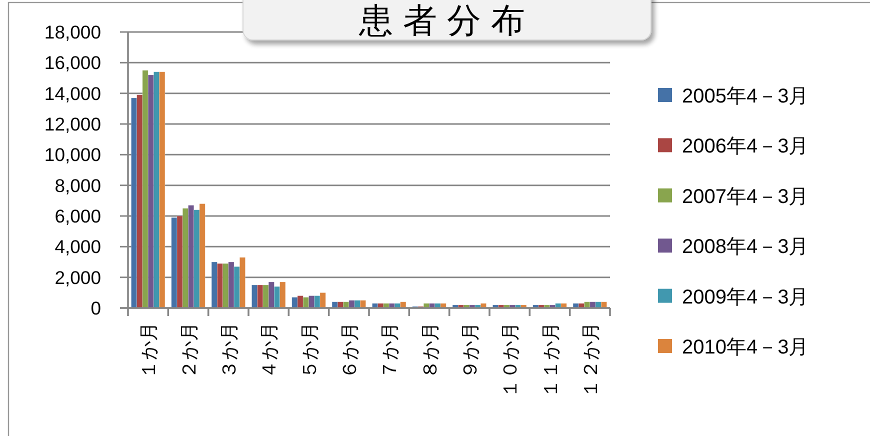 Image resolution: width=870 pixels, height=436 pixels. What do you see at coordinates (310, 350) in the screenshot?
I see `x-tick-label: ５か月` at bounding box center [310, 350].